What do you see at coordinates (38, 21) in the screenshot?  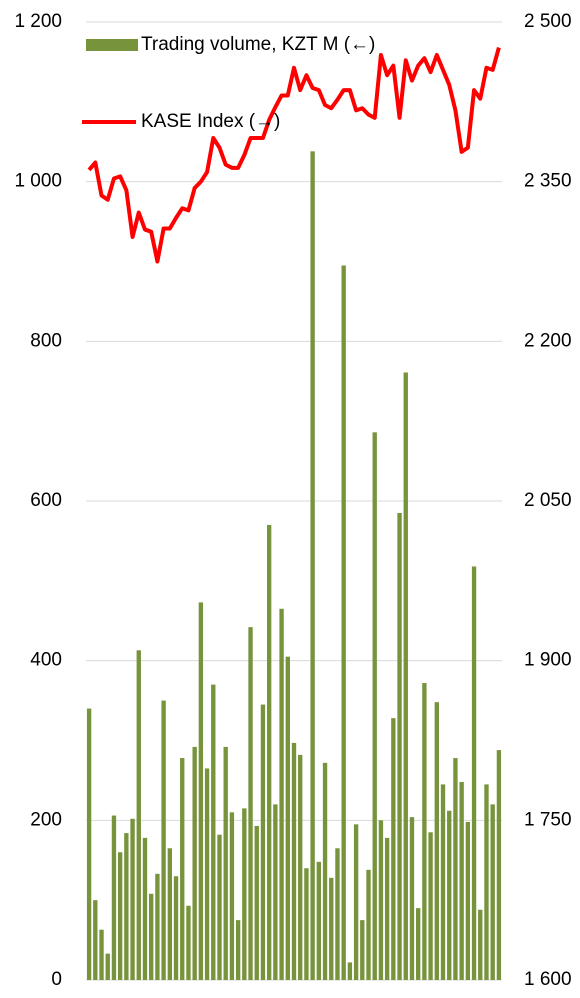 I see `y-tick-label: 1 200` at bounding box center [38, 21].